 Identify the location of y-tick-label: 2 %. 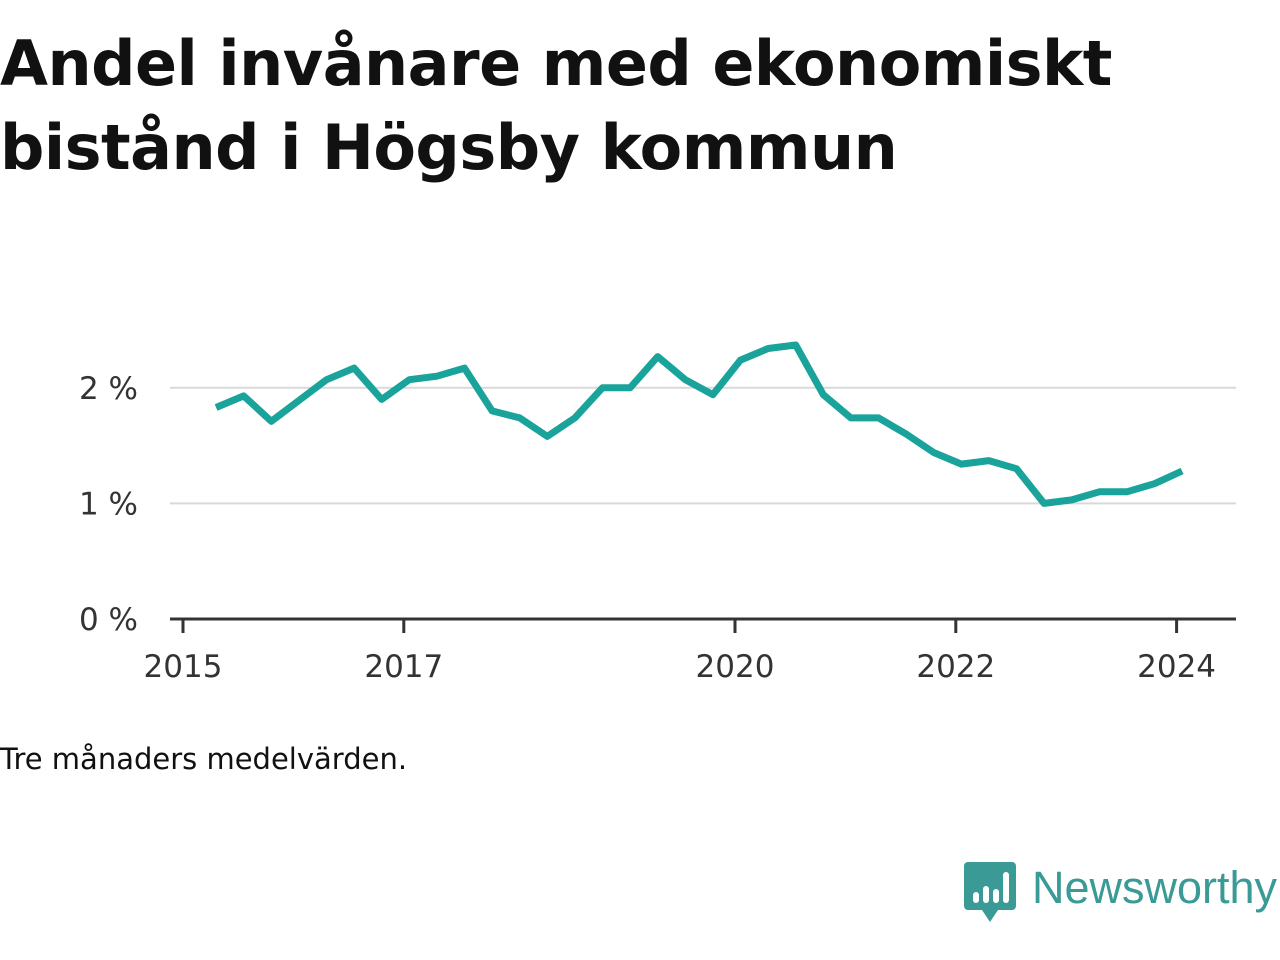
(108, 389).